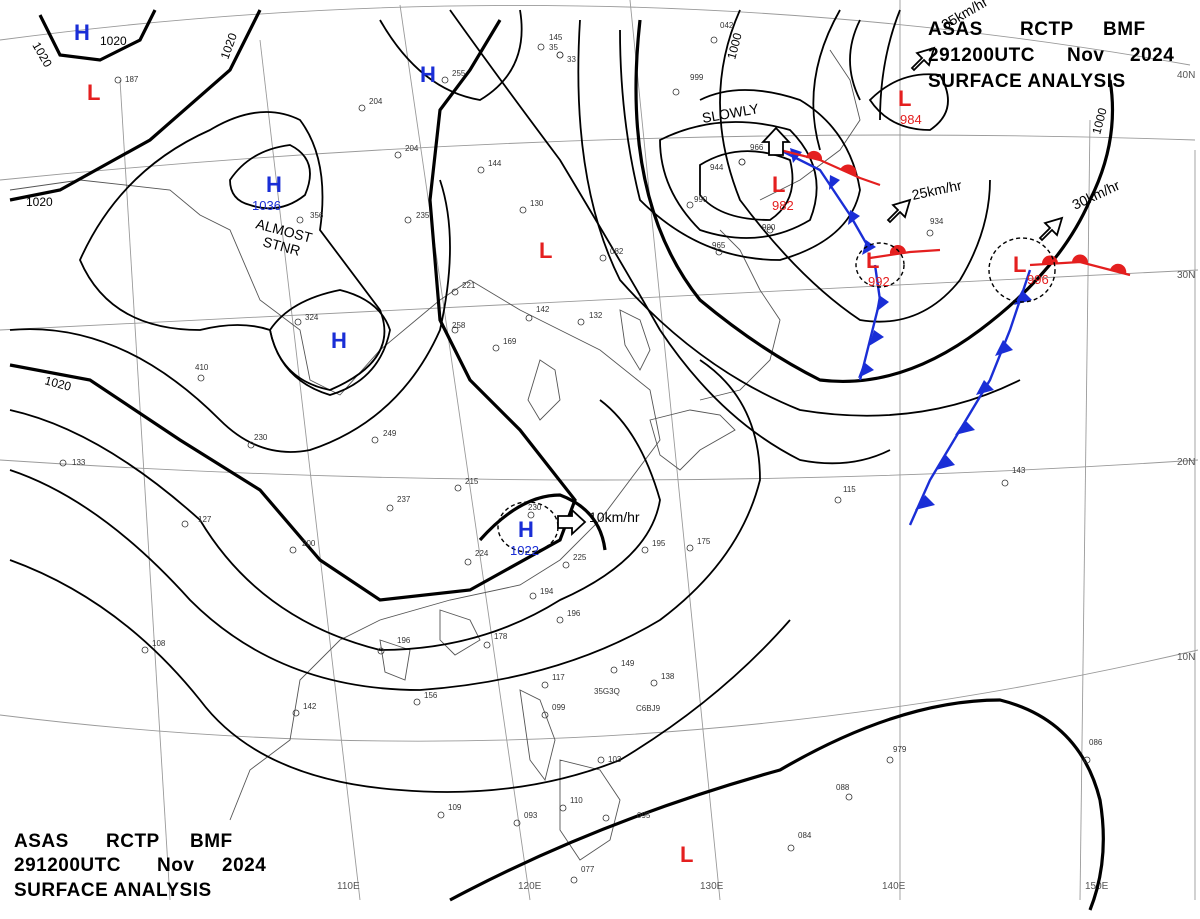 This screenshot has width=1200, height=919. What do you see at coordinates (1085, 55) in the screenshot?
I see `header-top-line2-b: Nov` at bounding box center [1085, 55].